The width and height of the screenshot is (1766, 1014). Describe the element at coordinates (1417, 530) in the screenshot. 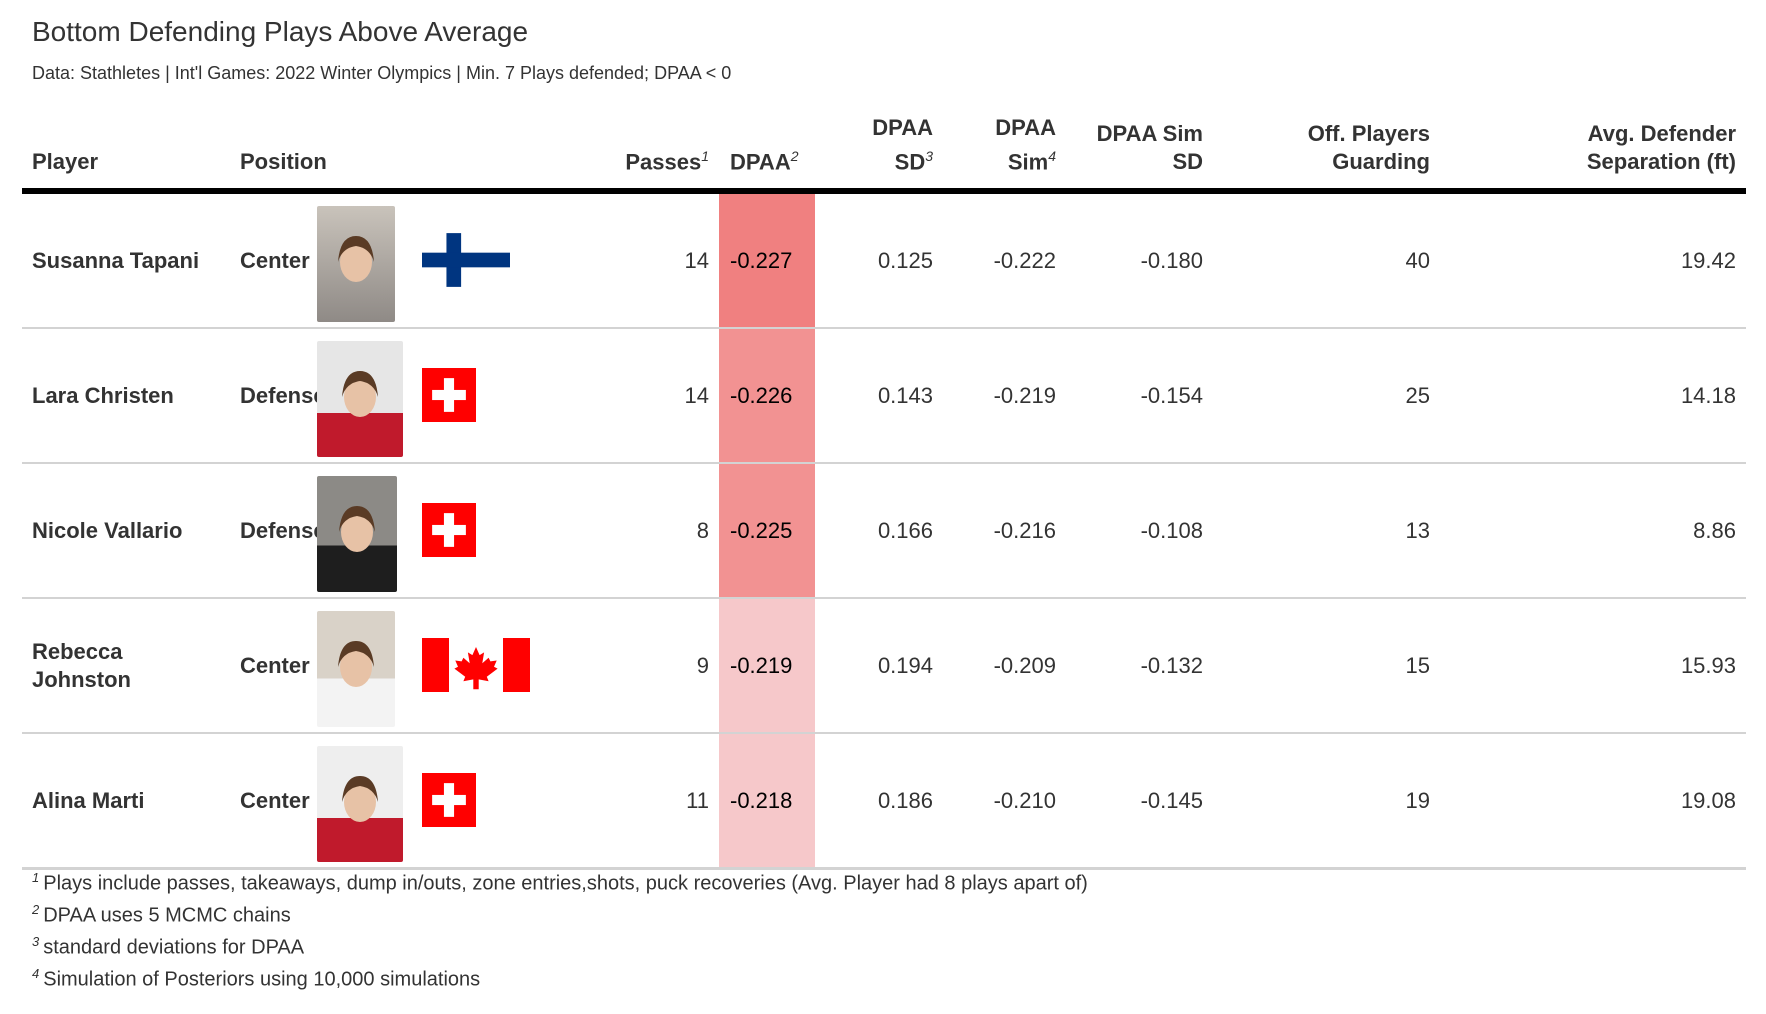

I see `off-players-guarding-value: 13` at that location.